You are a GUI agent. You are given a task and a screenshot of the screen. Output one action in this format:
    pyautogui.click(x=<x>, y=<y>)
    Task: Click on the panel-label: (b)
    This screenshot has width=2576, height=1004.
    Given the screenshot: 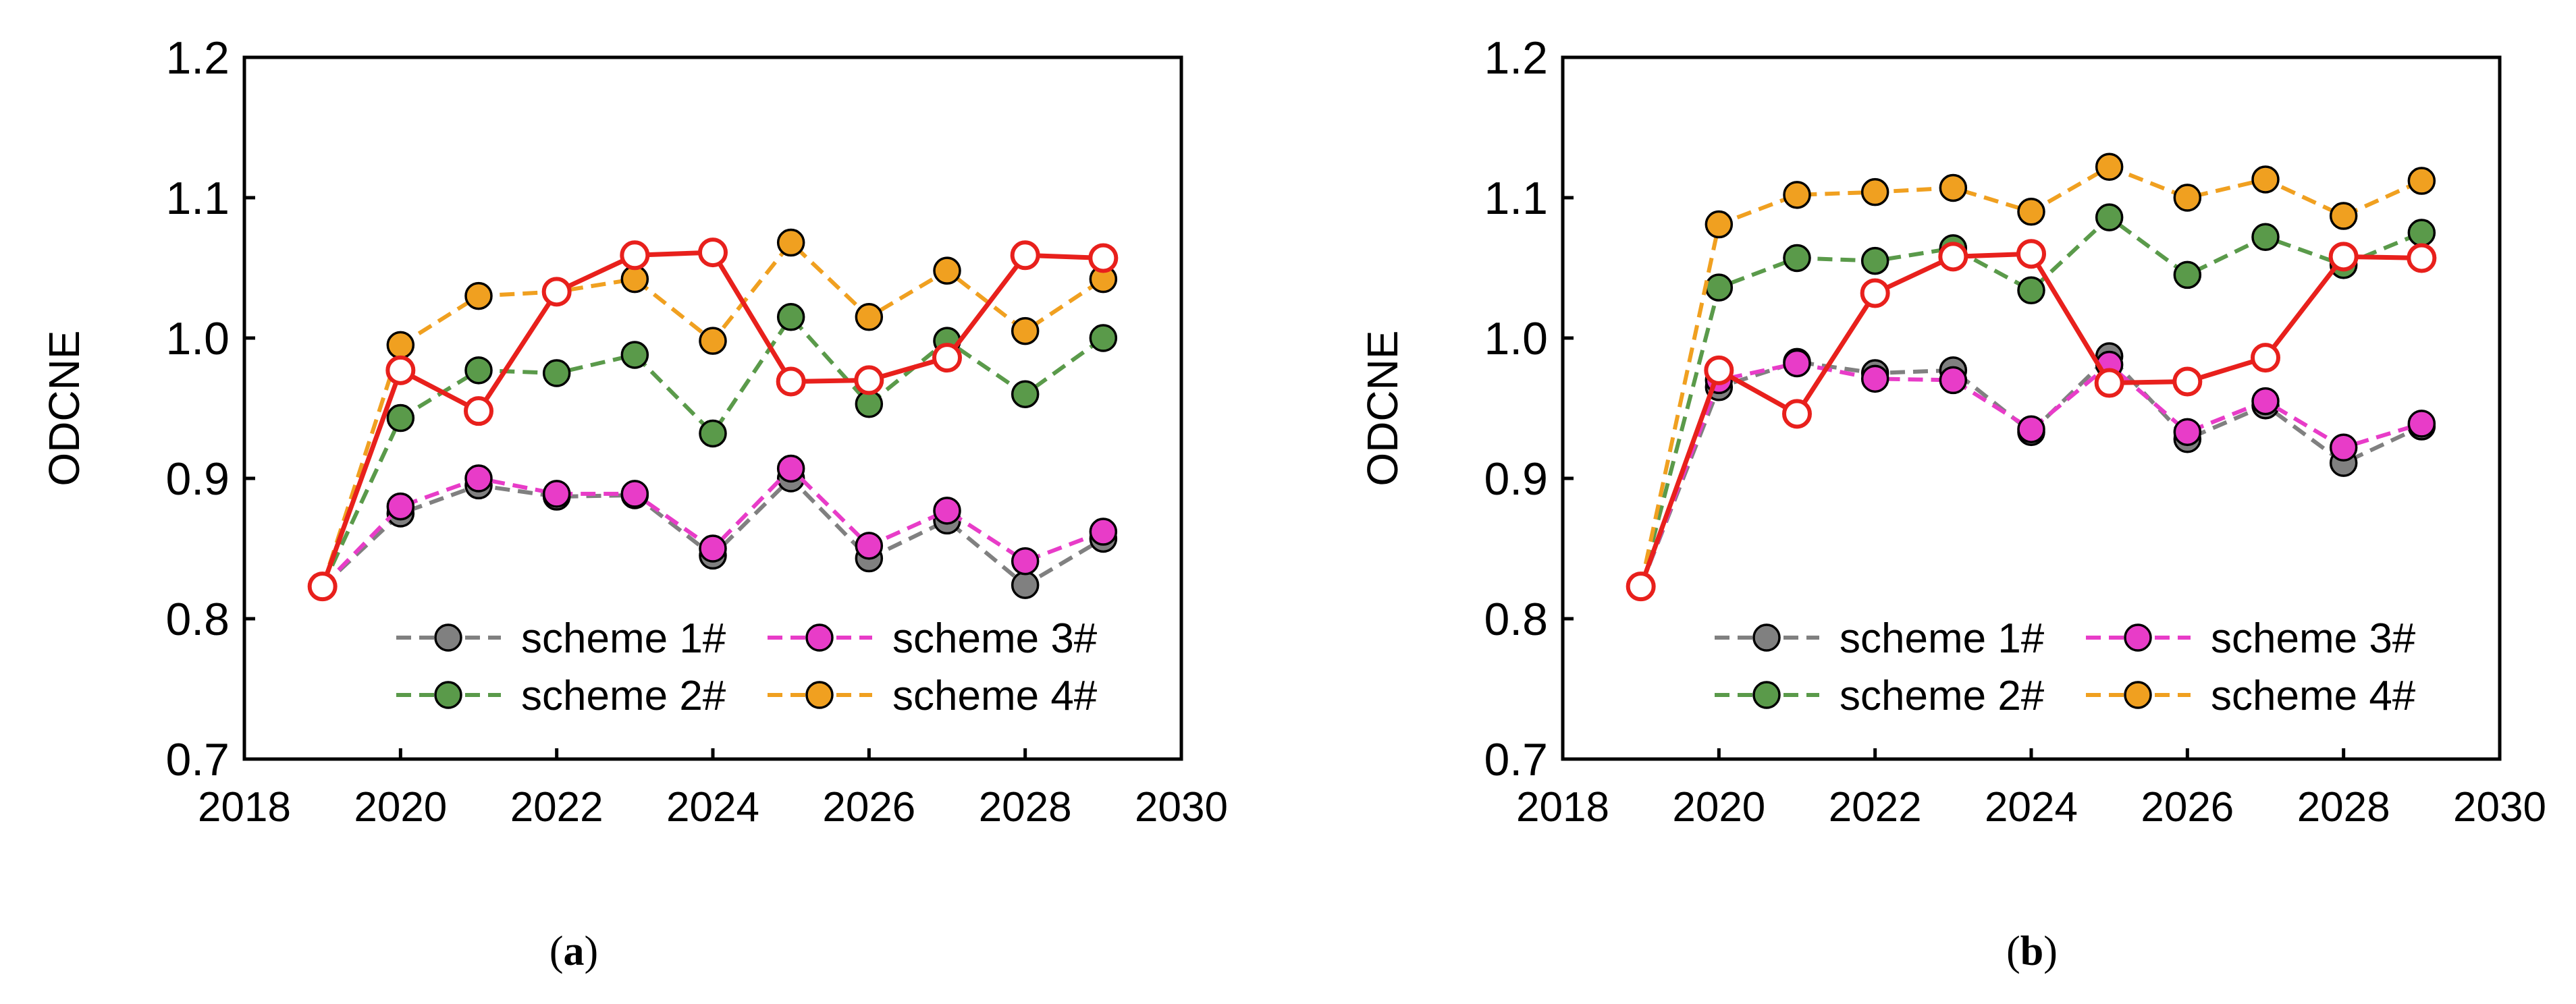 What is the action you would take?
    pyautogui.click(x=2032, y=951)
    